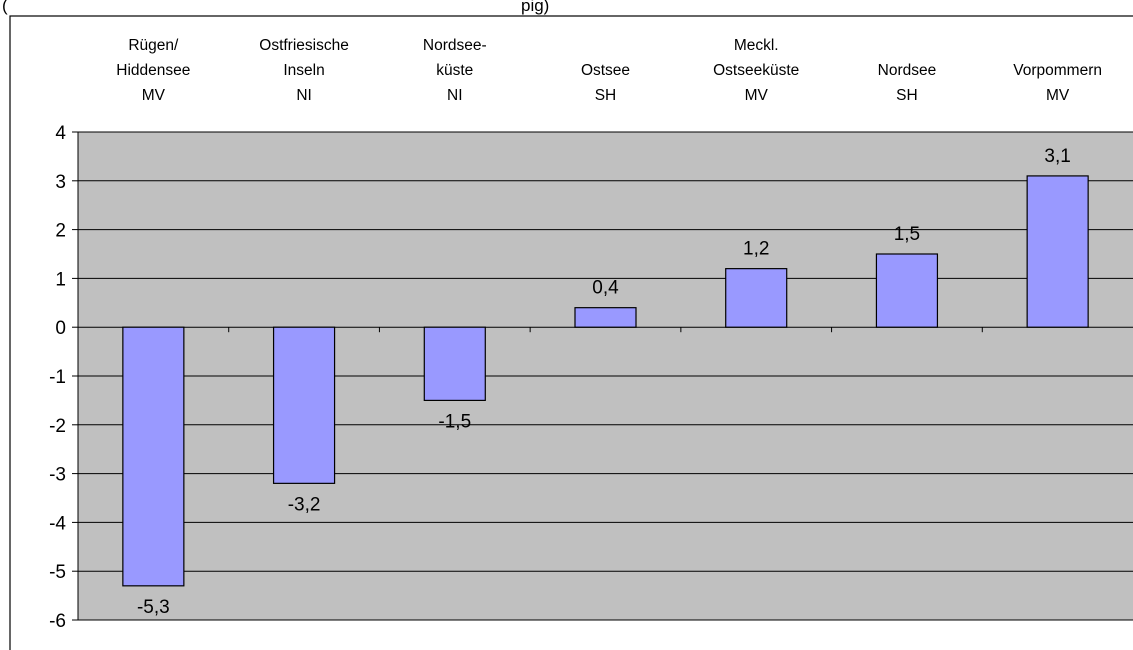  What do you see at coordinates (1057, 156) in the screenshot?
I see `data-label: 3,1` at bounding box center [1057, 156].